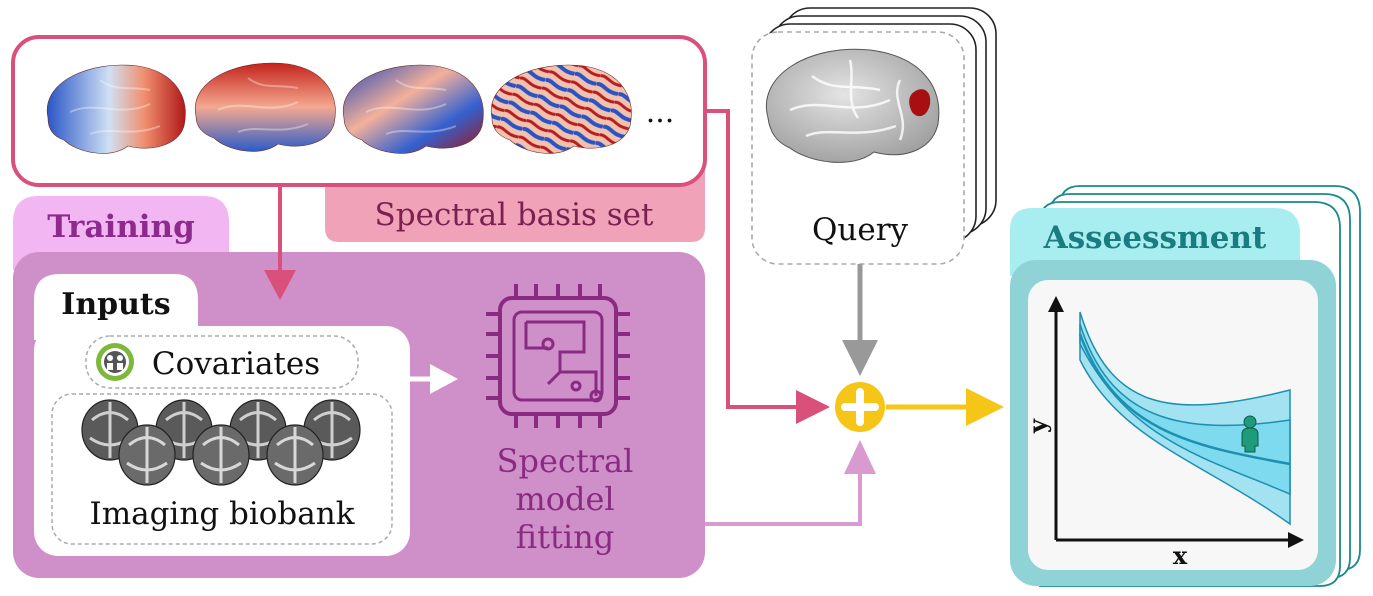  Describe the element at coordinates (1184, 399) in the screenshot. I see `median-curve` at that location.